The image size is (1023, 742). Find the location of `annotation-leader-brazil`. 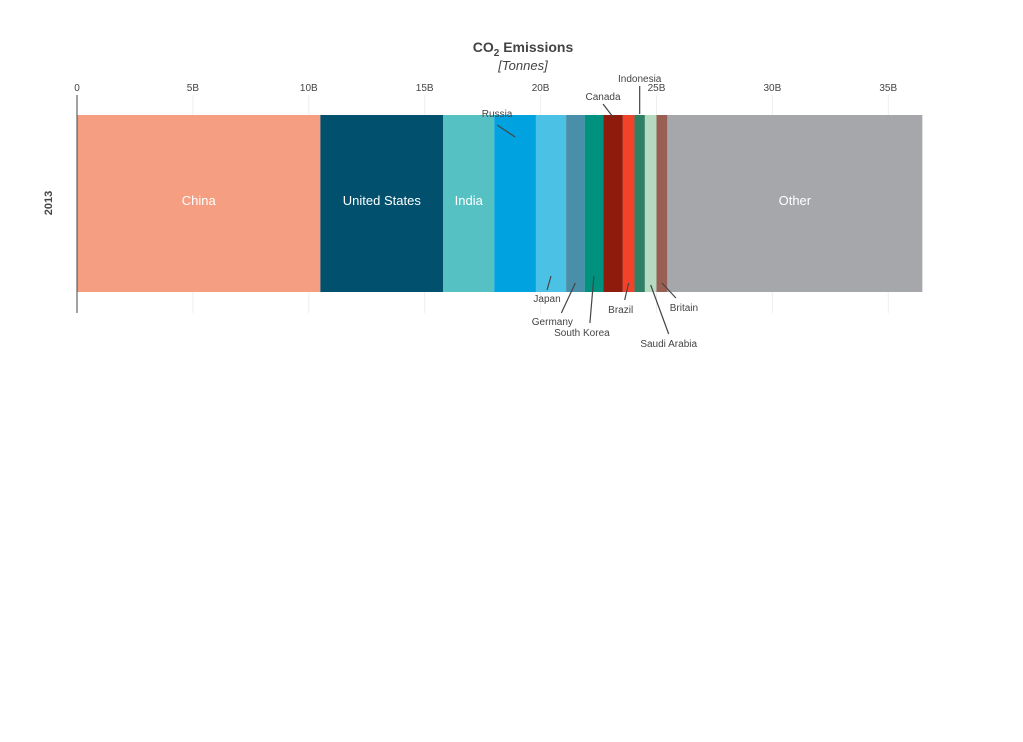

annotation-leader-brazil is located at coordinates (627, 291).